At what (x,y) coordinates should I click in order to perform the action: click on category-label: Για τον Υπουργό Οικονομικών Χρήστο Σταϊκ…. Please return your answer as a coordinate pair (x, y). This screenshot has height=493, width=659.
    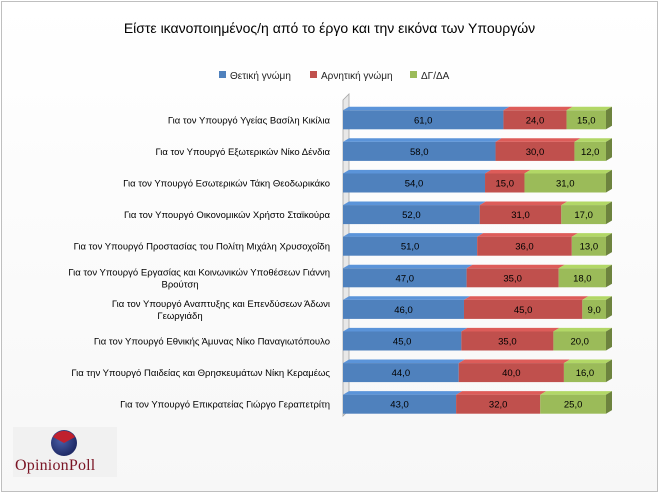
    Looking at the image, I should click on (227, 215).